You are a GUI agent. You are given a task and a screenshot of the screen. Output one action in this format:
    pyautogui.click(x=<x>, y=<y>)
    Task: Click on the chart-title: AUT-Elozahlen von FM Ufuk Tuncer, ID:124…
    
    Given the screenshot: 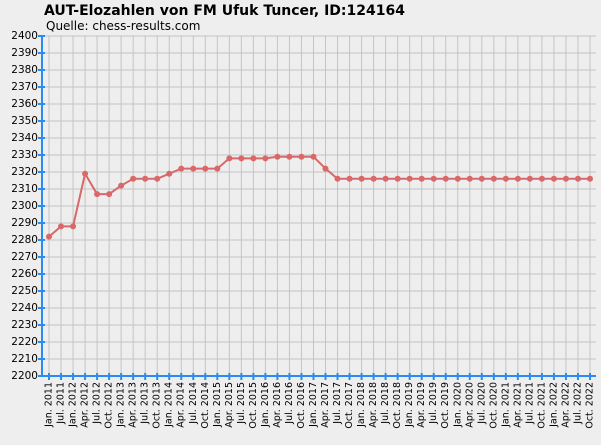 What is the action you would take?
    pyautogui.click(x=224, y=11)
    